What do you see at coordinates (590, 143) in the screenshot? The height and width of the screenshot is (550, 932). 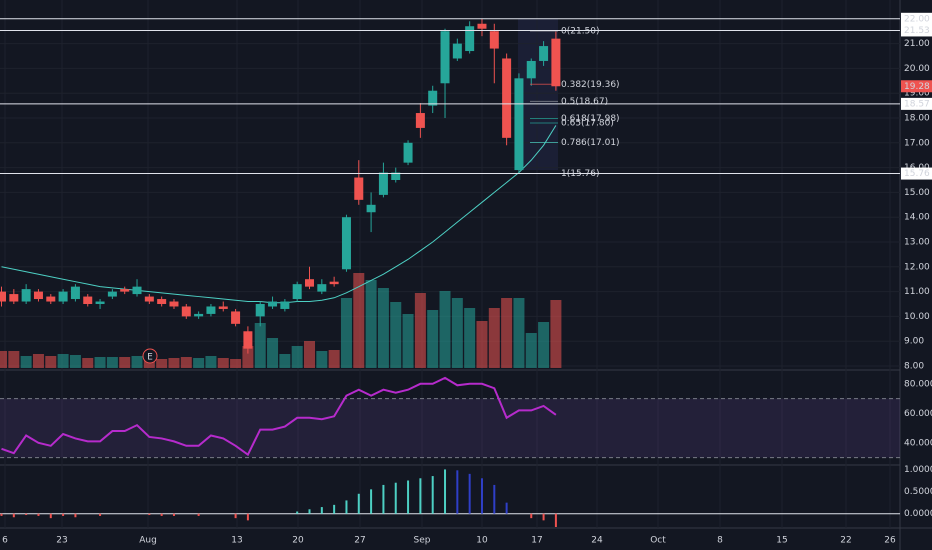 I see `fib-label: 0.786(17.01)` at bounding box center [590, 143].